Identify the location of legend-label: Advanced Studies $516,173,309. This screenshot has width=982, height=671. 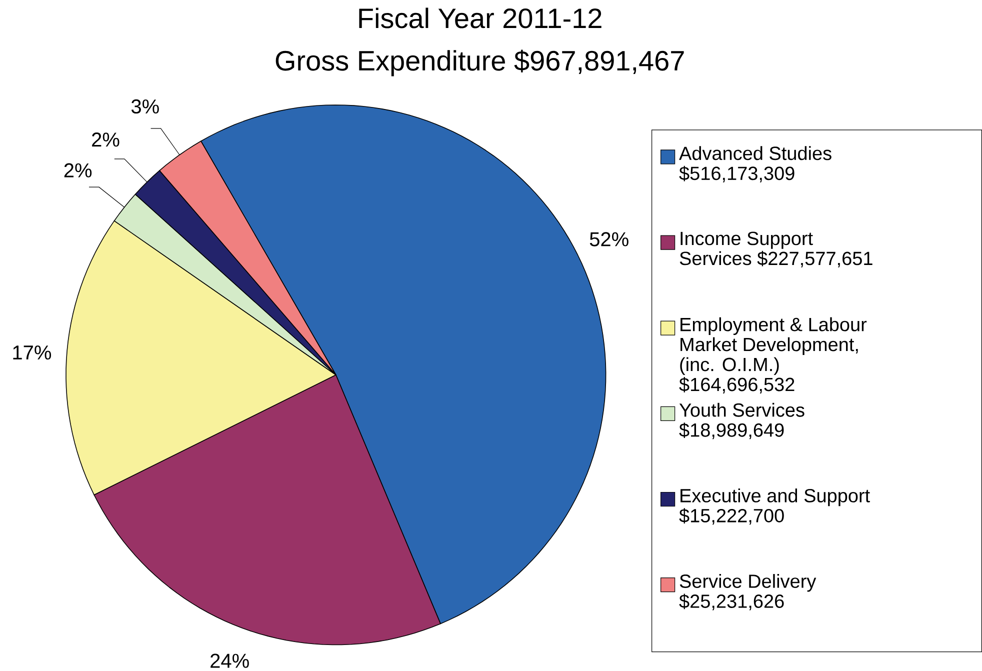
(755, 164).